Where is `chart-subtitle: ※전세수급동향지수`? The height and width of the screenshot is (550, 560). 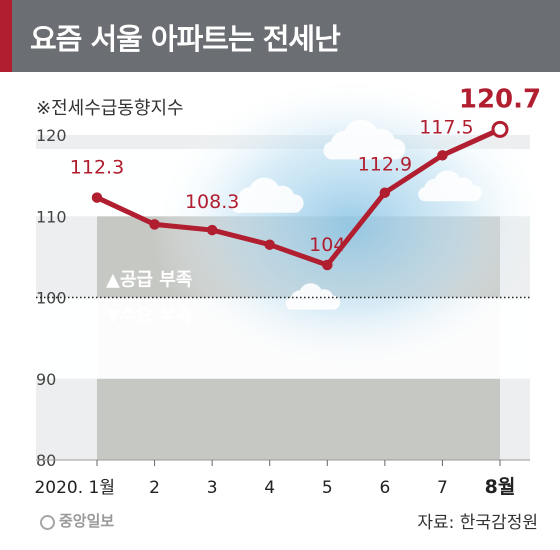 chart-subtitle: ※전세수급동향지수 is located at coordinates (110, 108).